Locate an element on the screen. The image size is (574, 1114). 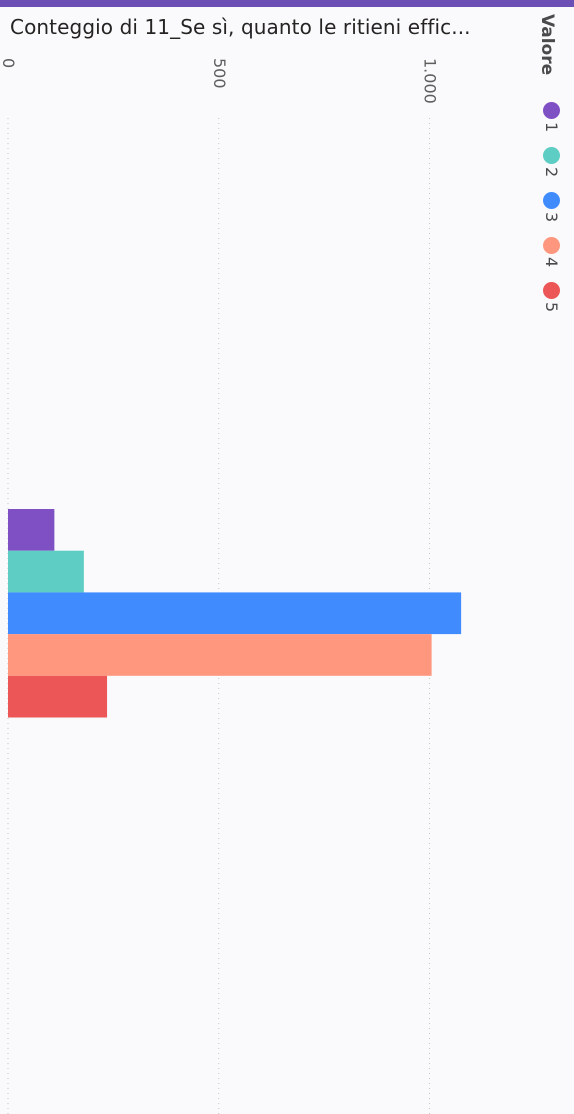
x-tick-label-1000: 1.000 is located at coordinates (430, 81).